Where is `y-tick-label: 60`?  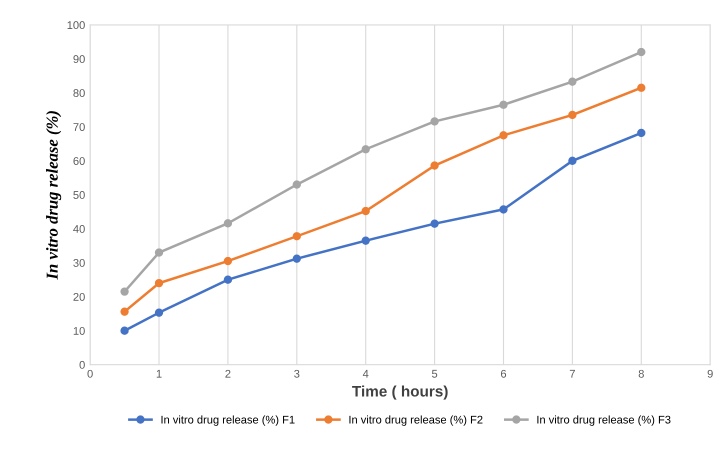 y-tick-label: 60 is located at coordinates (79, 161).